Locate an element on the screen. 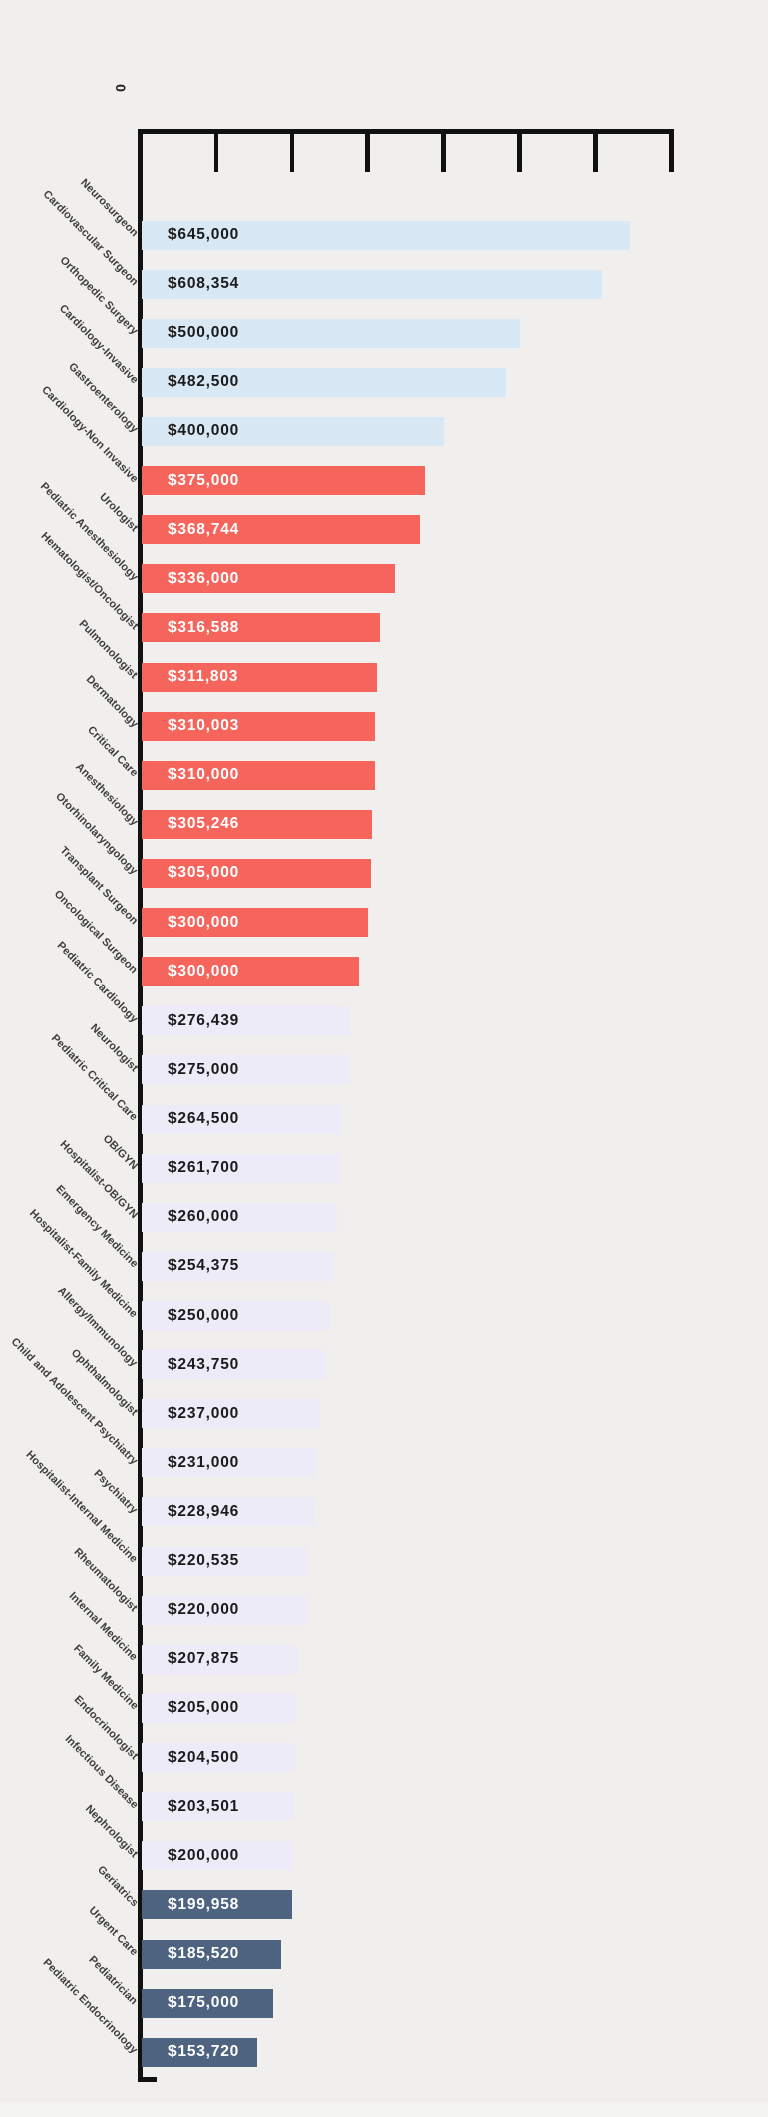 This screenshot has width=768, height=2117. bar-value-label: $250,000 is located at coordinates (204, 1315).